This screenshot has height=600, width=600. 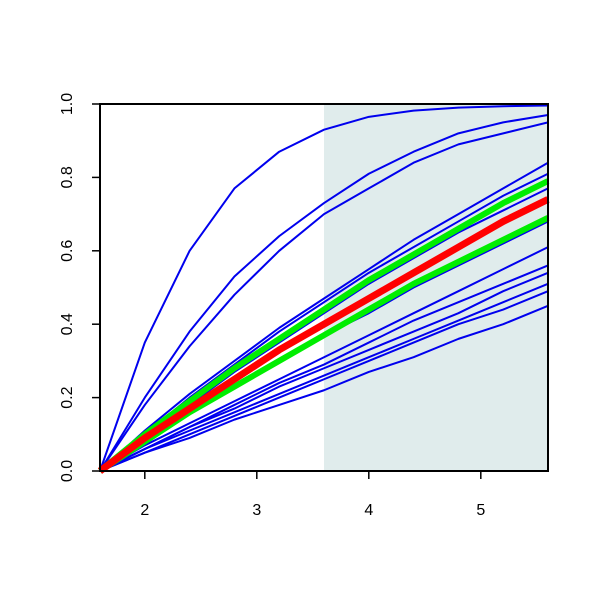 I want to click on y-tick-label: 0.0, so click(x=67, y=471).